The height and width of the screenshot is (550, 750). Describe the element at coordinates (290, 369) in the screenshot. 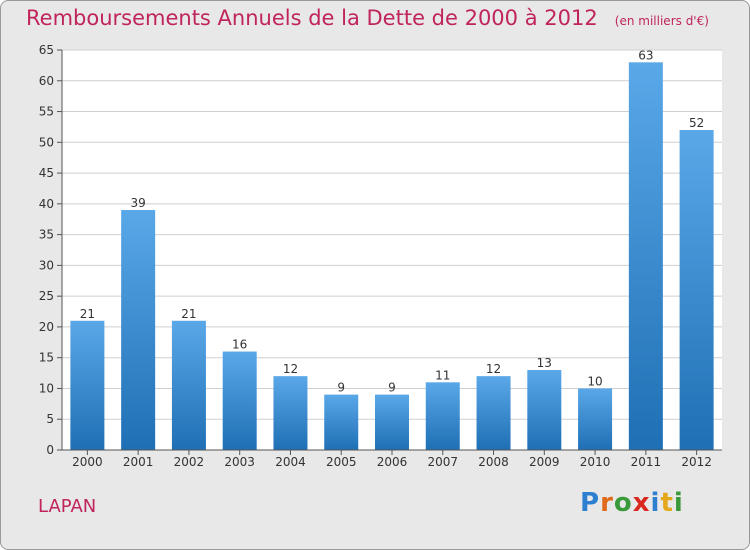

I see `data-label-2004: 12` at that location.